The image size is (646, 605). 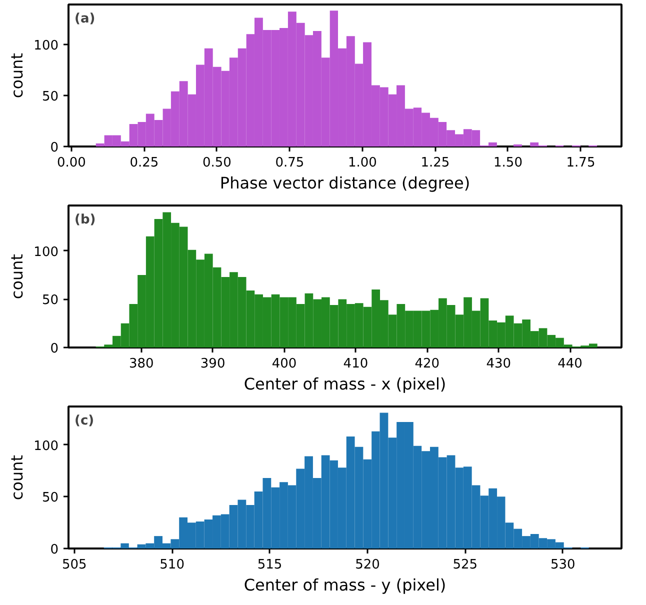 What do you see at coordinates (284, 364) in the screenshot?
I see `x-tick-label: 400` at bounding box center [284, 364].